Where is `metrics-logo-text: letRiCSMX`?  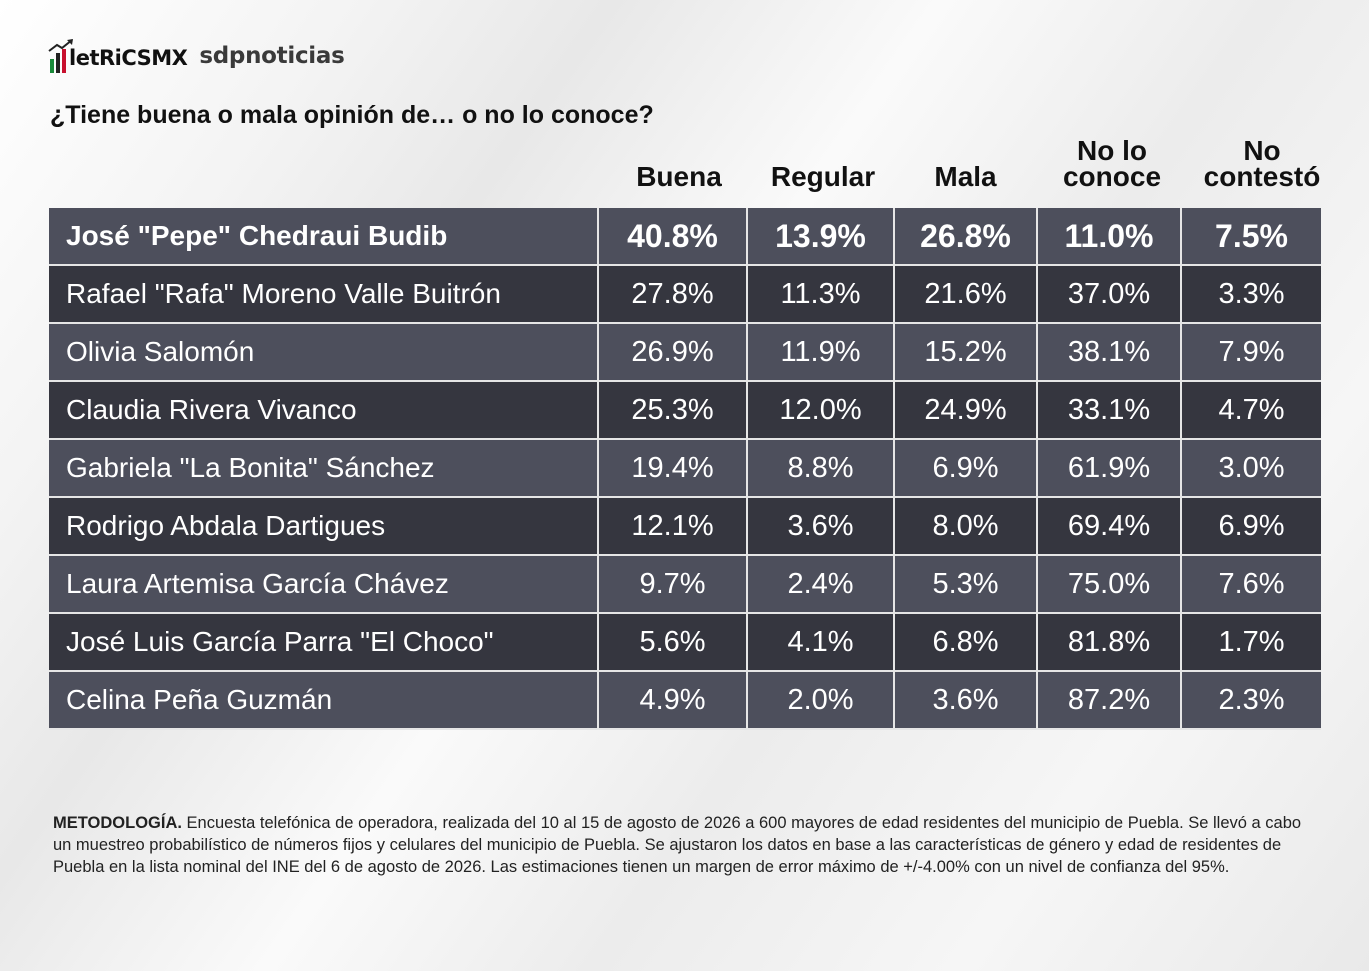
metrics-logo-text: letRiCSMX is located at coordinates (128, 58).